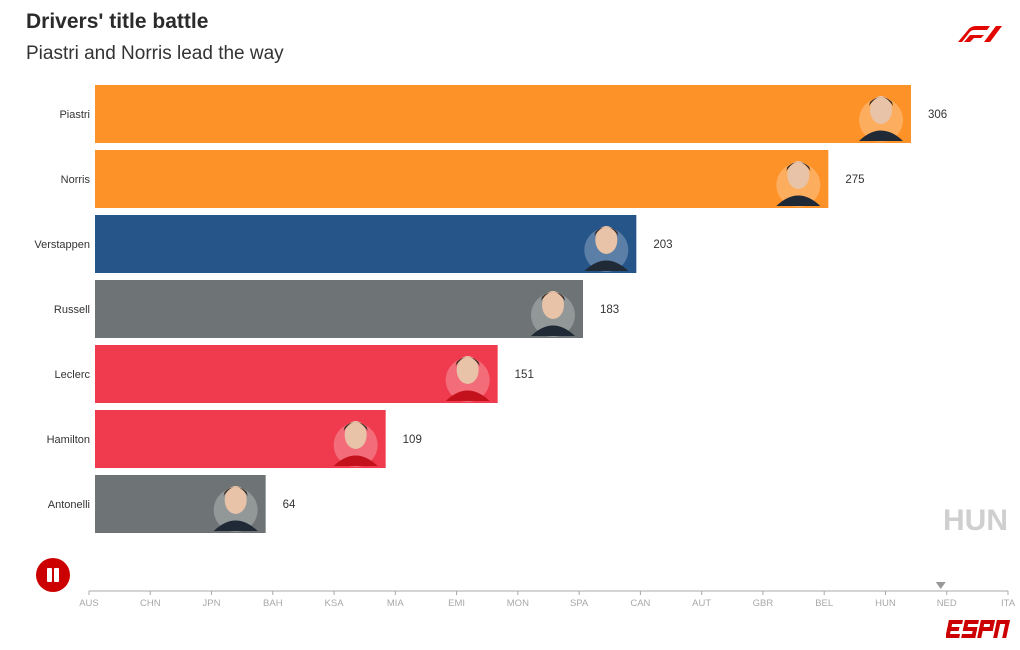  Describe the element at coordinates (640, 603) in the screenshot. I see `timeline-label-can: CAN` at that location.